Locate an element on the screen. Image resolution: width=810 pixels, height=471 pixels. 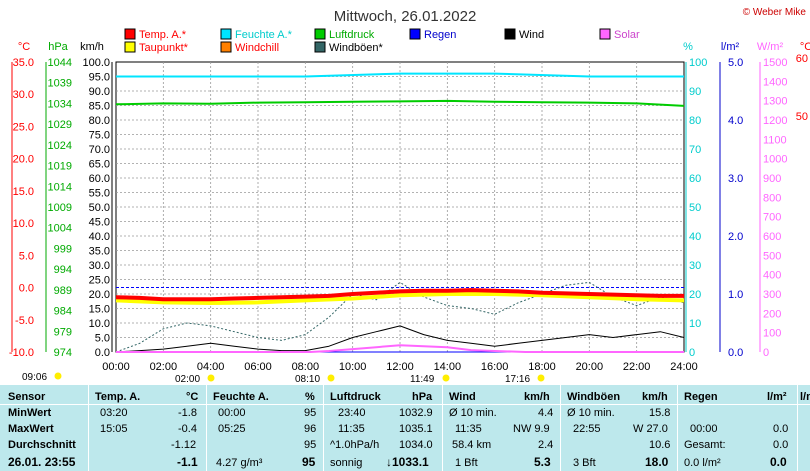
time-tick: 18:00 is located at coordinates (542, 367).